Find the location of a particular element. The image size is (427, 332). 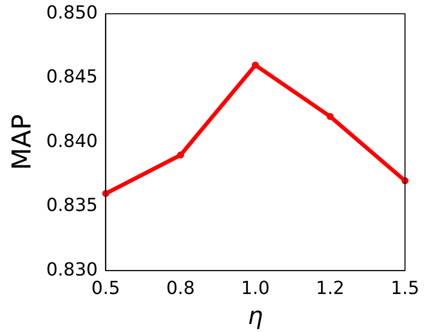

y-axis-title: MAP is located at coordinates (22, 142).